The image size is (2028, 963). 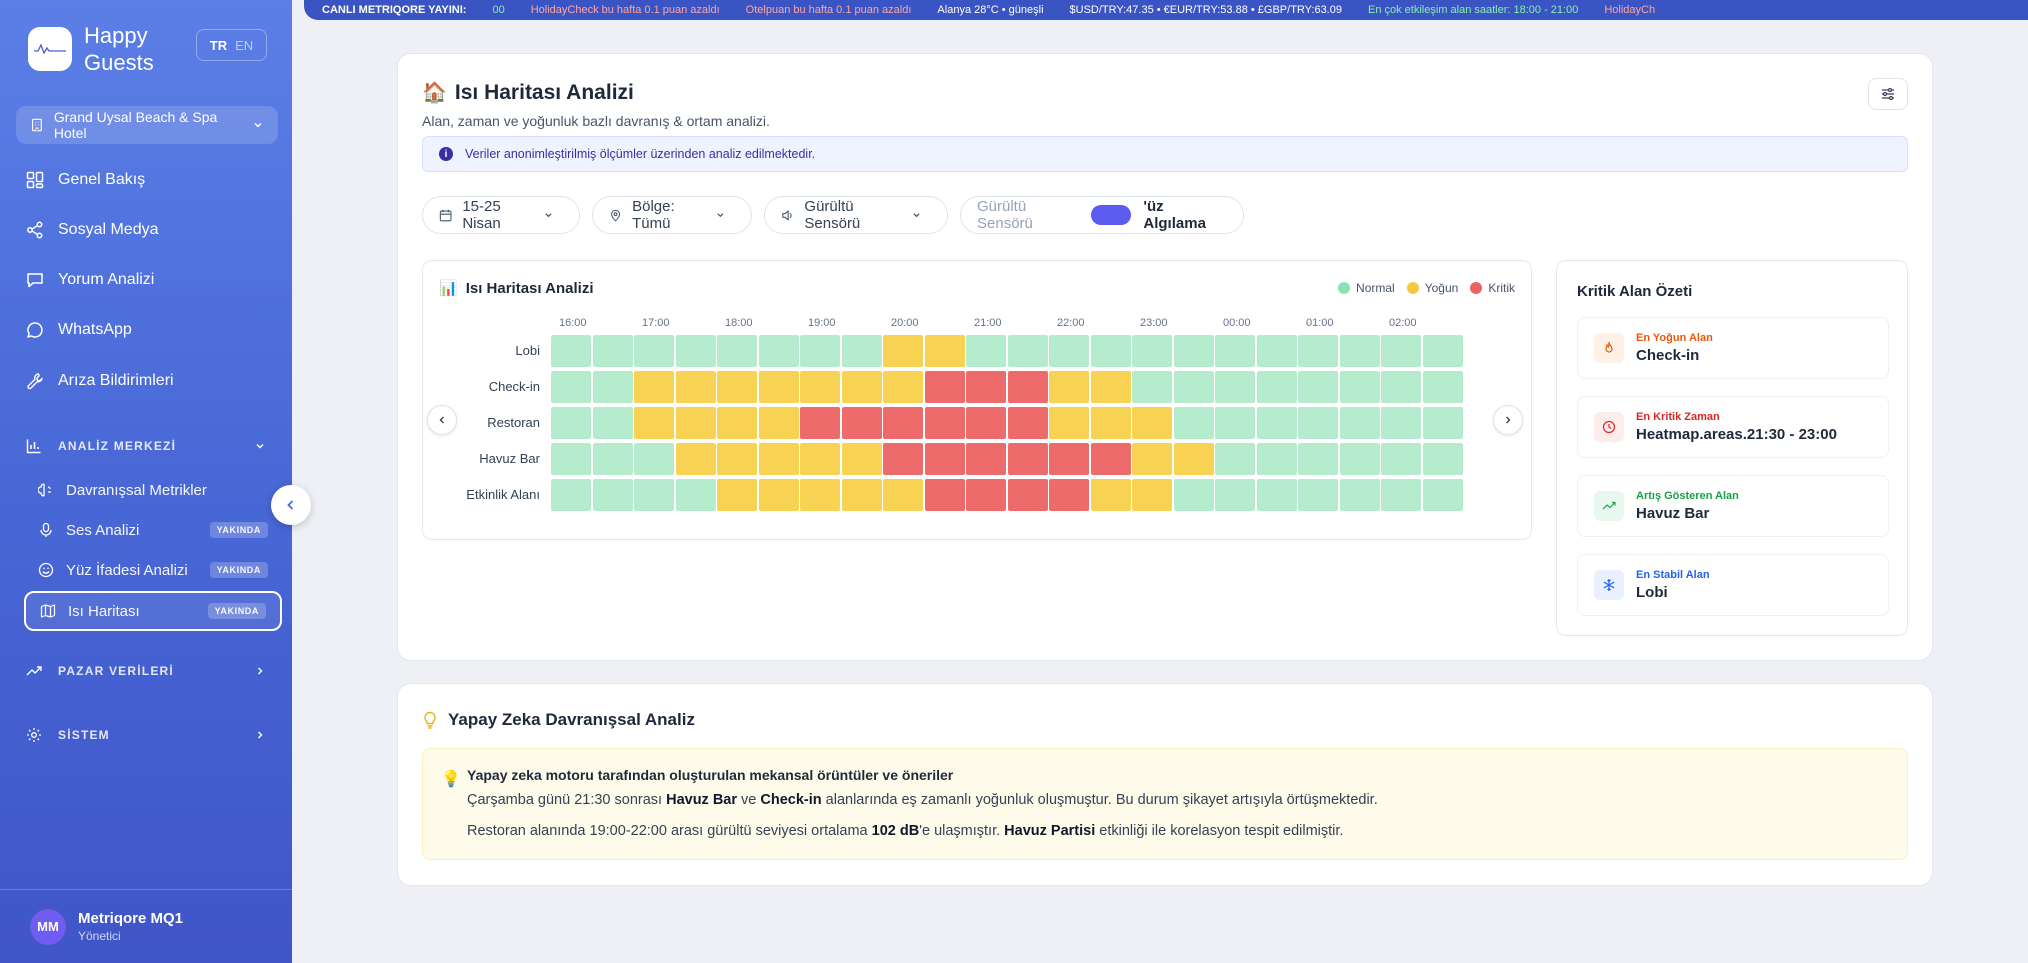 What do you see at coordinates (442, 420) in the screenshot?
I see `heatmap-prev-button` at bounding box center [442, 420].